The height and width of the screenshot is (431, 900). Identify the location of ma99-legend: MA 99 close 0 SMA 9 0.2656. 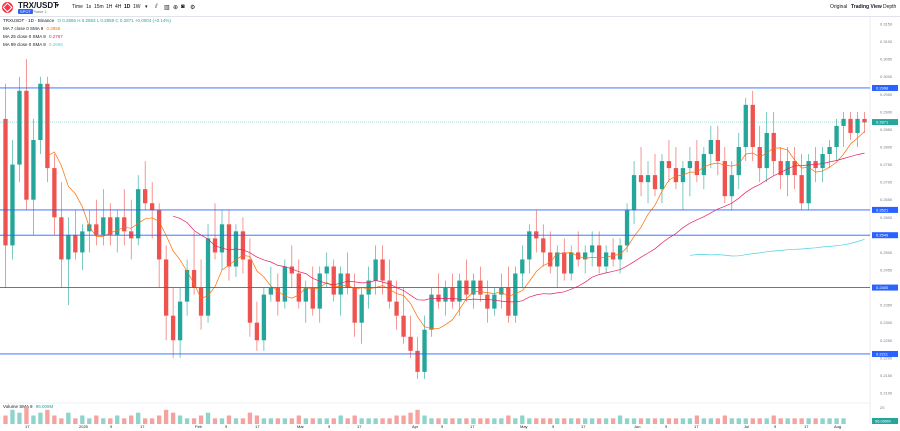
(33, 44).